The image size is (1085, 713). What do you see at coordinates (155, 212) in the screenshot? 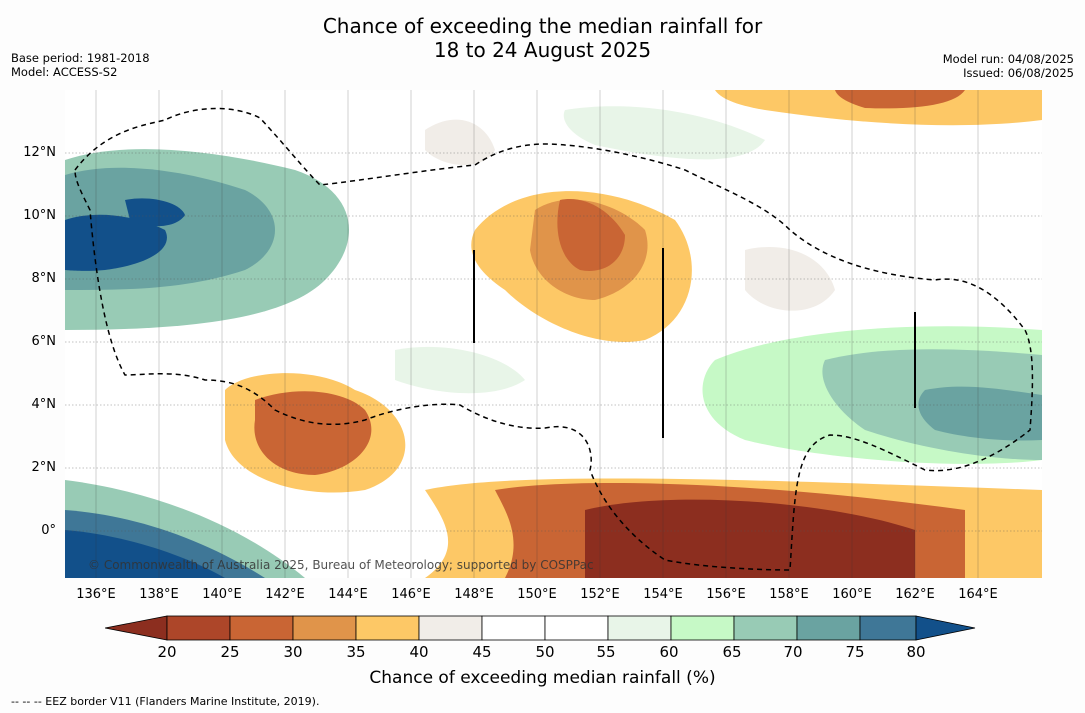
I see `region-northwest-blue` at bounding box center [155, 212].